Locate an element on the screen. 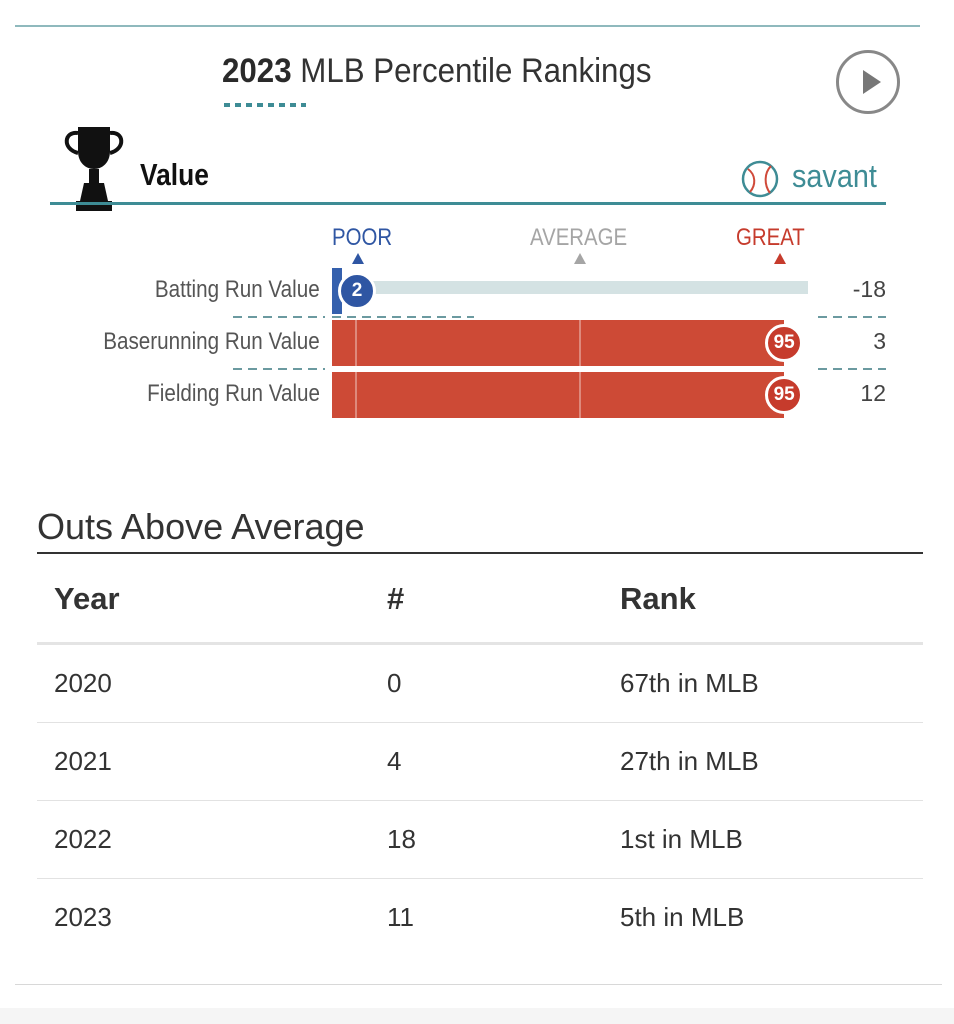 Image resolution: width=954 pixels, height=1024 pixels. oaa-divider is located at coordinates (480, 553).